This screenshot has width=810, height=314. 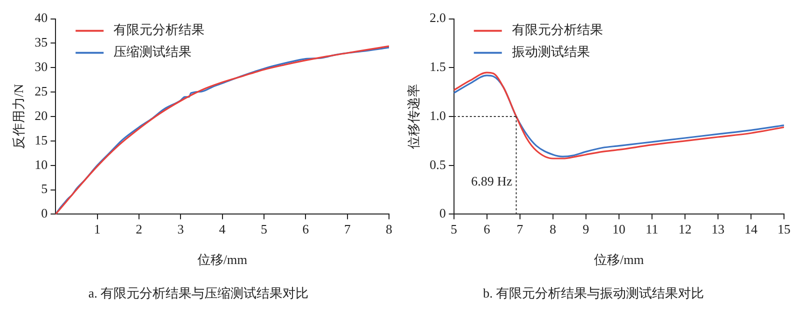 What do you see at coordinates (41, 66) in the screenshot?
I see `y-tick-label: 30` at bounding box center [41, 66].